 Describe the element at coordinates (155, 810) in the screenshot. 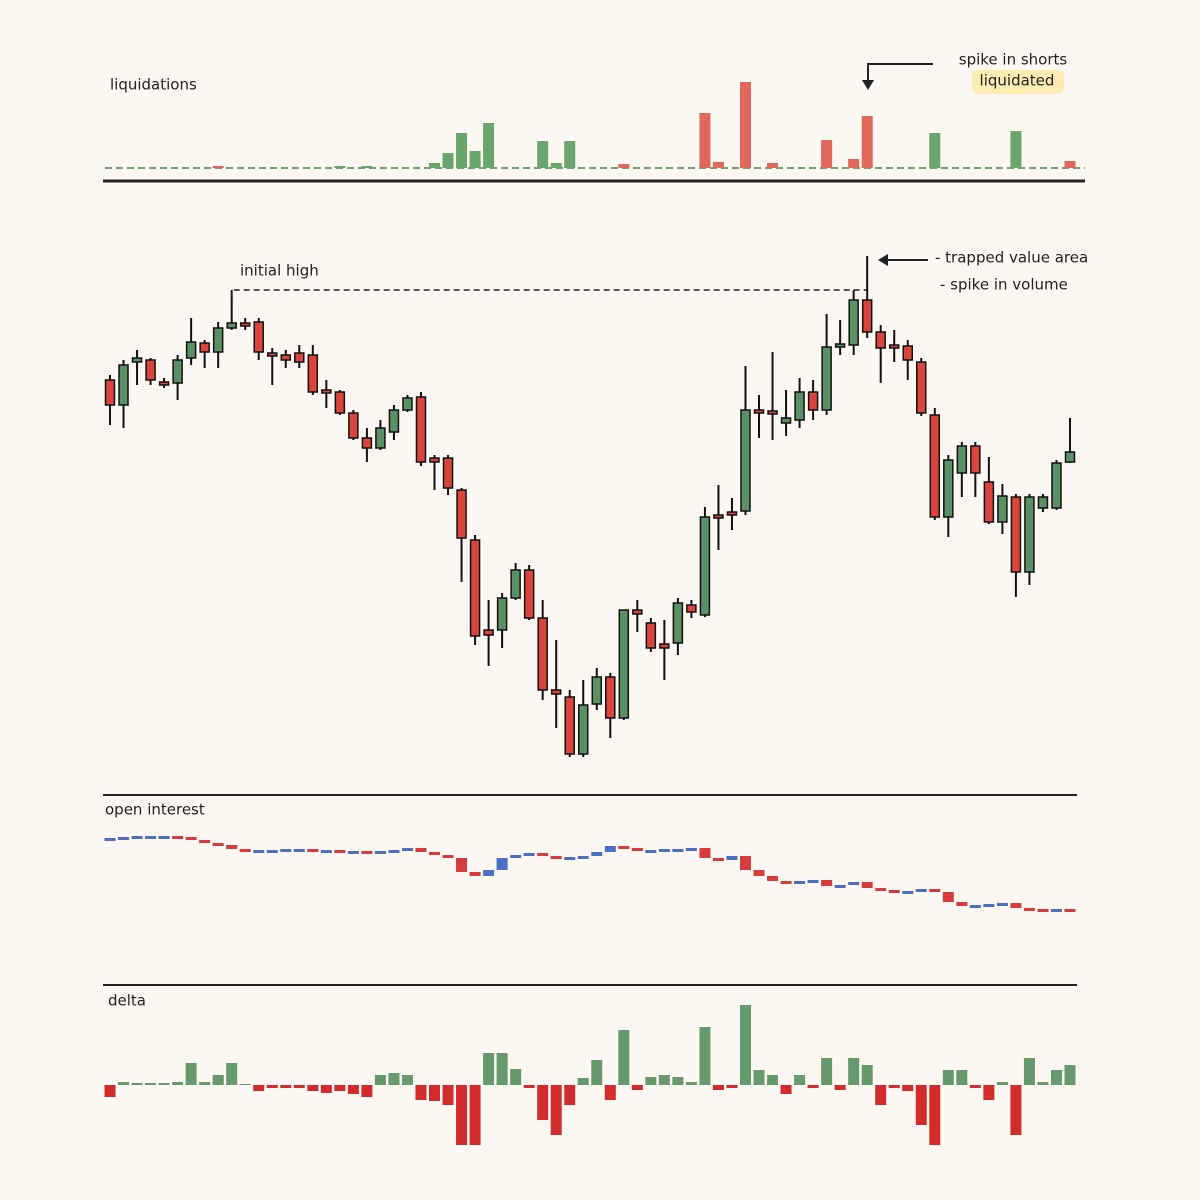

I see `panel-title: open interest` at that location.